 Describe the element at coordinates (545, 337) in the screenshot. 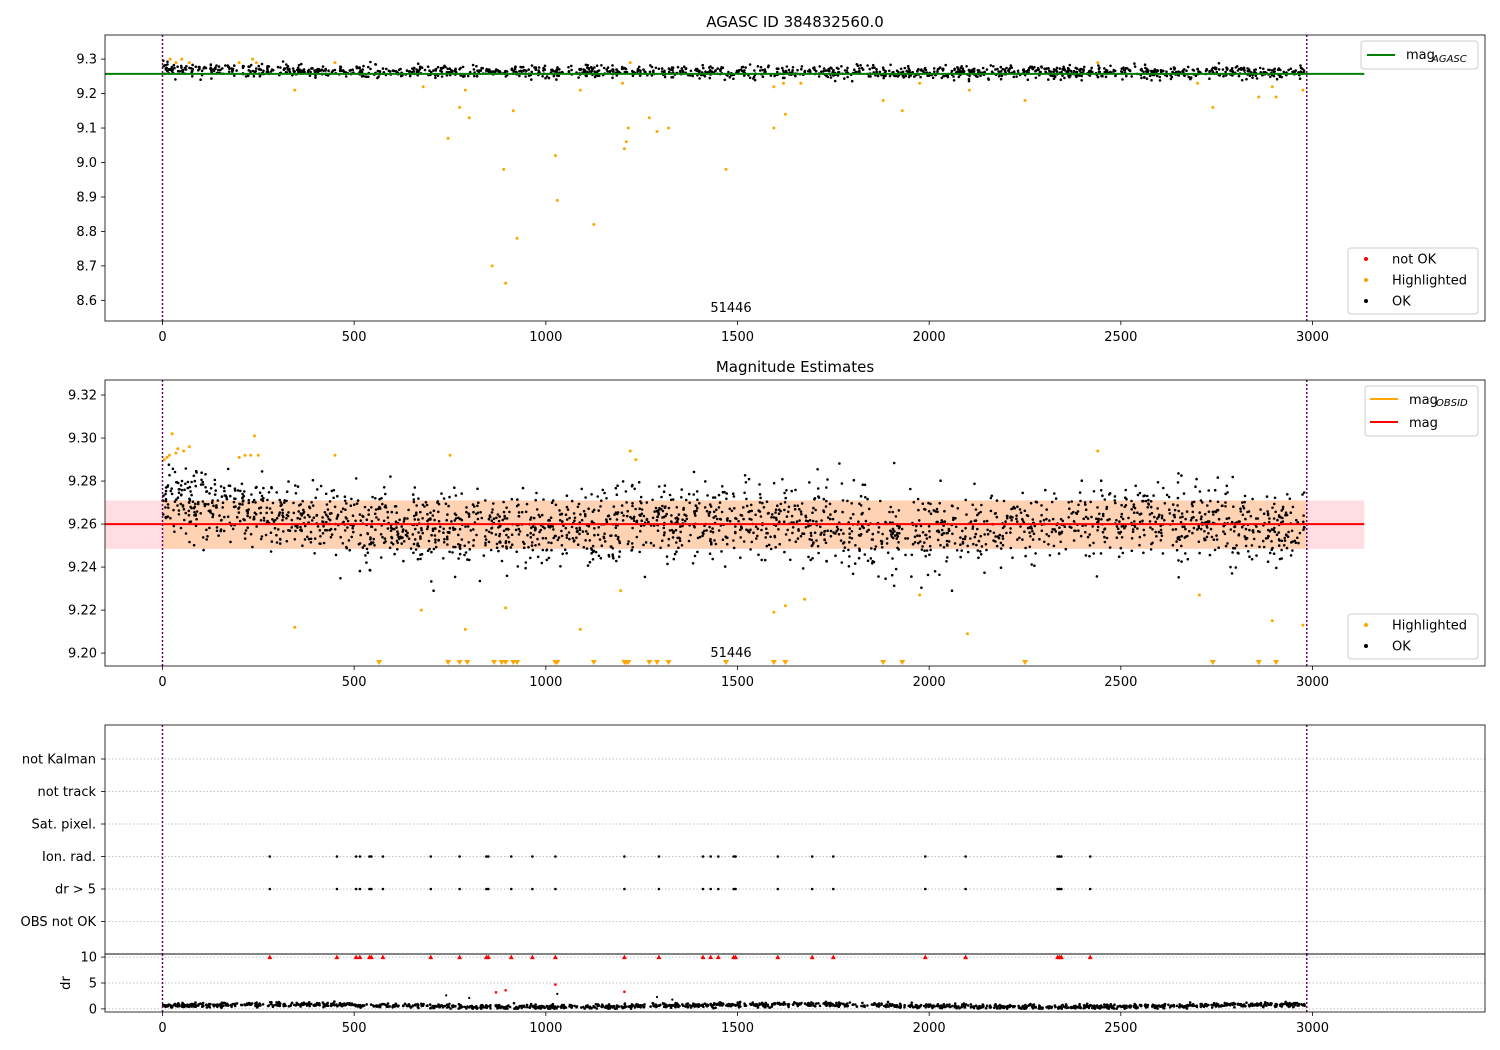

I see `x-tick-label: 1000` at that location.